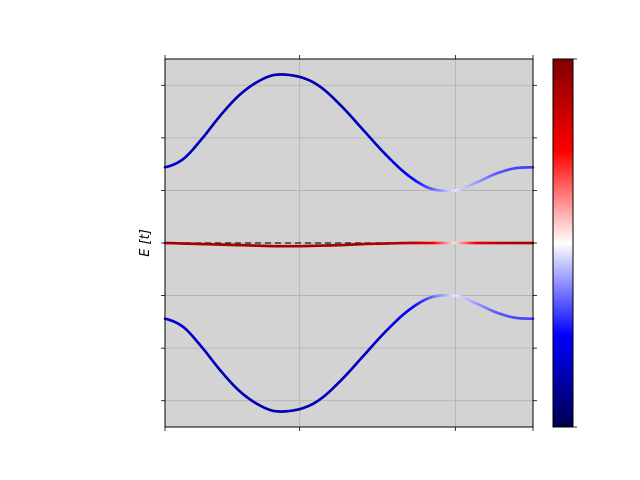 The image size is (640, 480). I want to click on colorbar-ticks, so click(575, 243).